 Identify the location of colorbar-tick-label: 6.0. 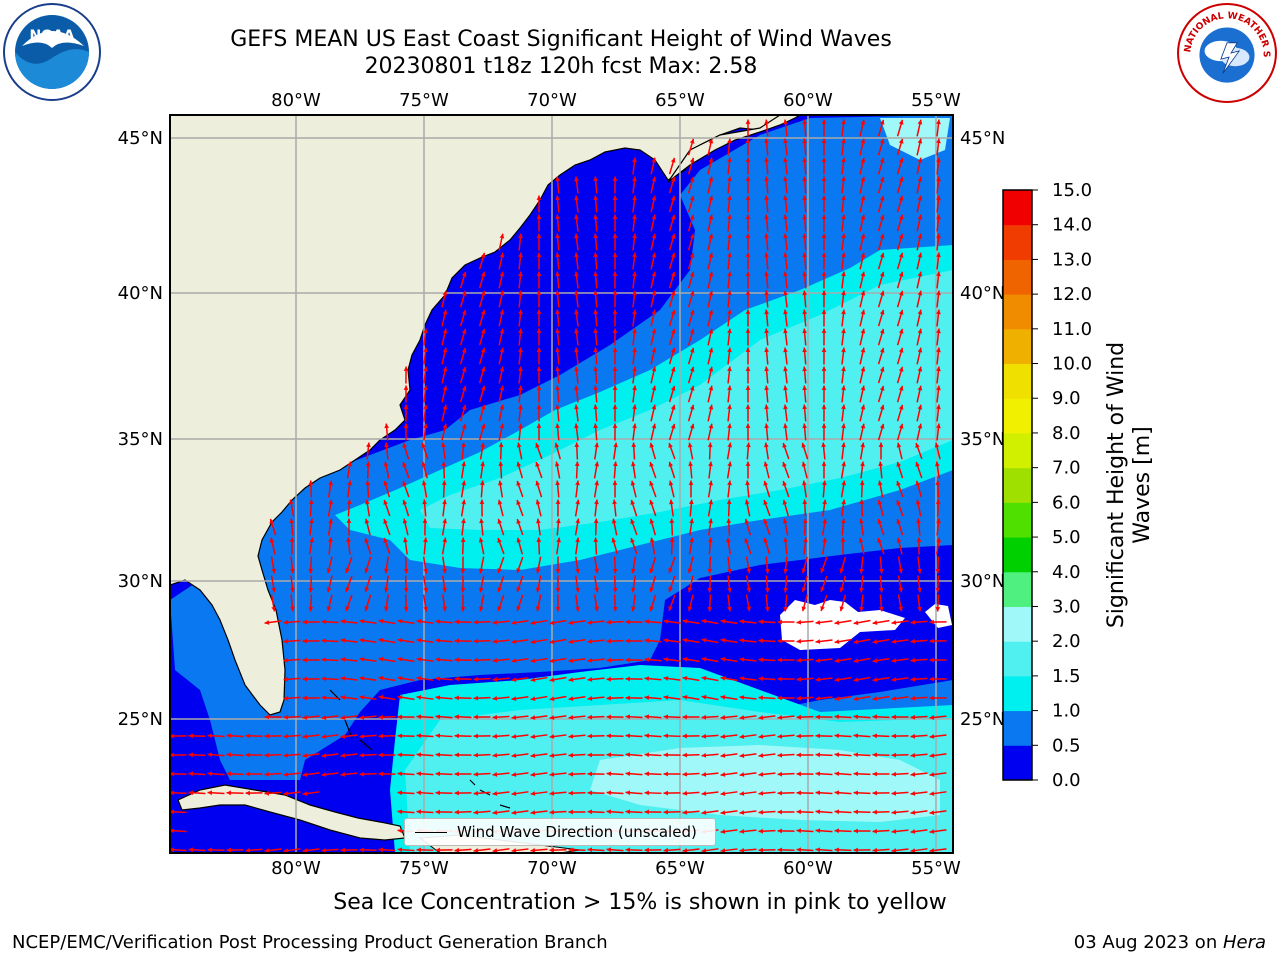
(1066, 502).